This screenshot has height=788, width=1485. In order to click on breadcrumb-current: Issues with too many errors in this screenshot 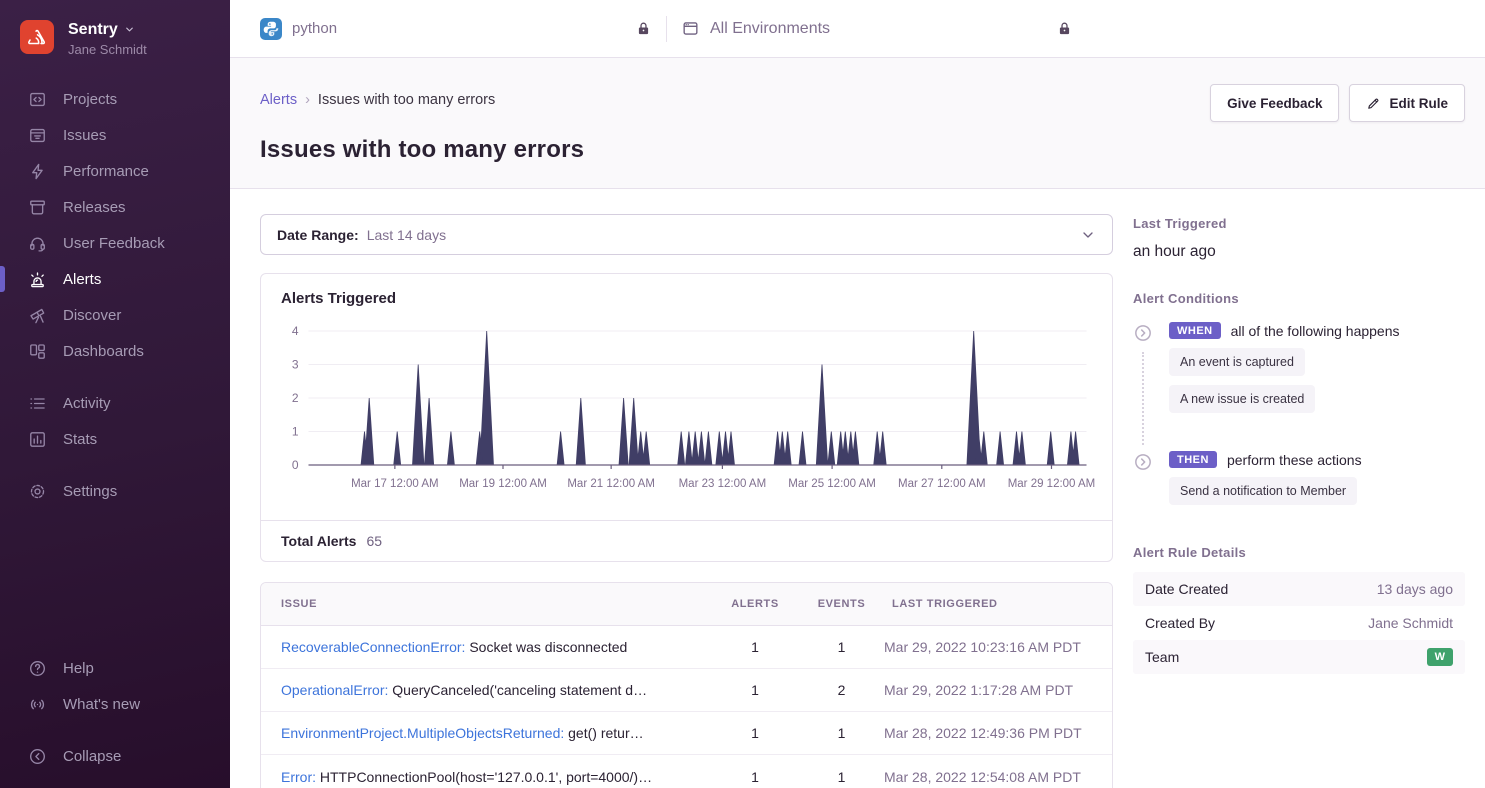, I will do `click(406, 100)`.